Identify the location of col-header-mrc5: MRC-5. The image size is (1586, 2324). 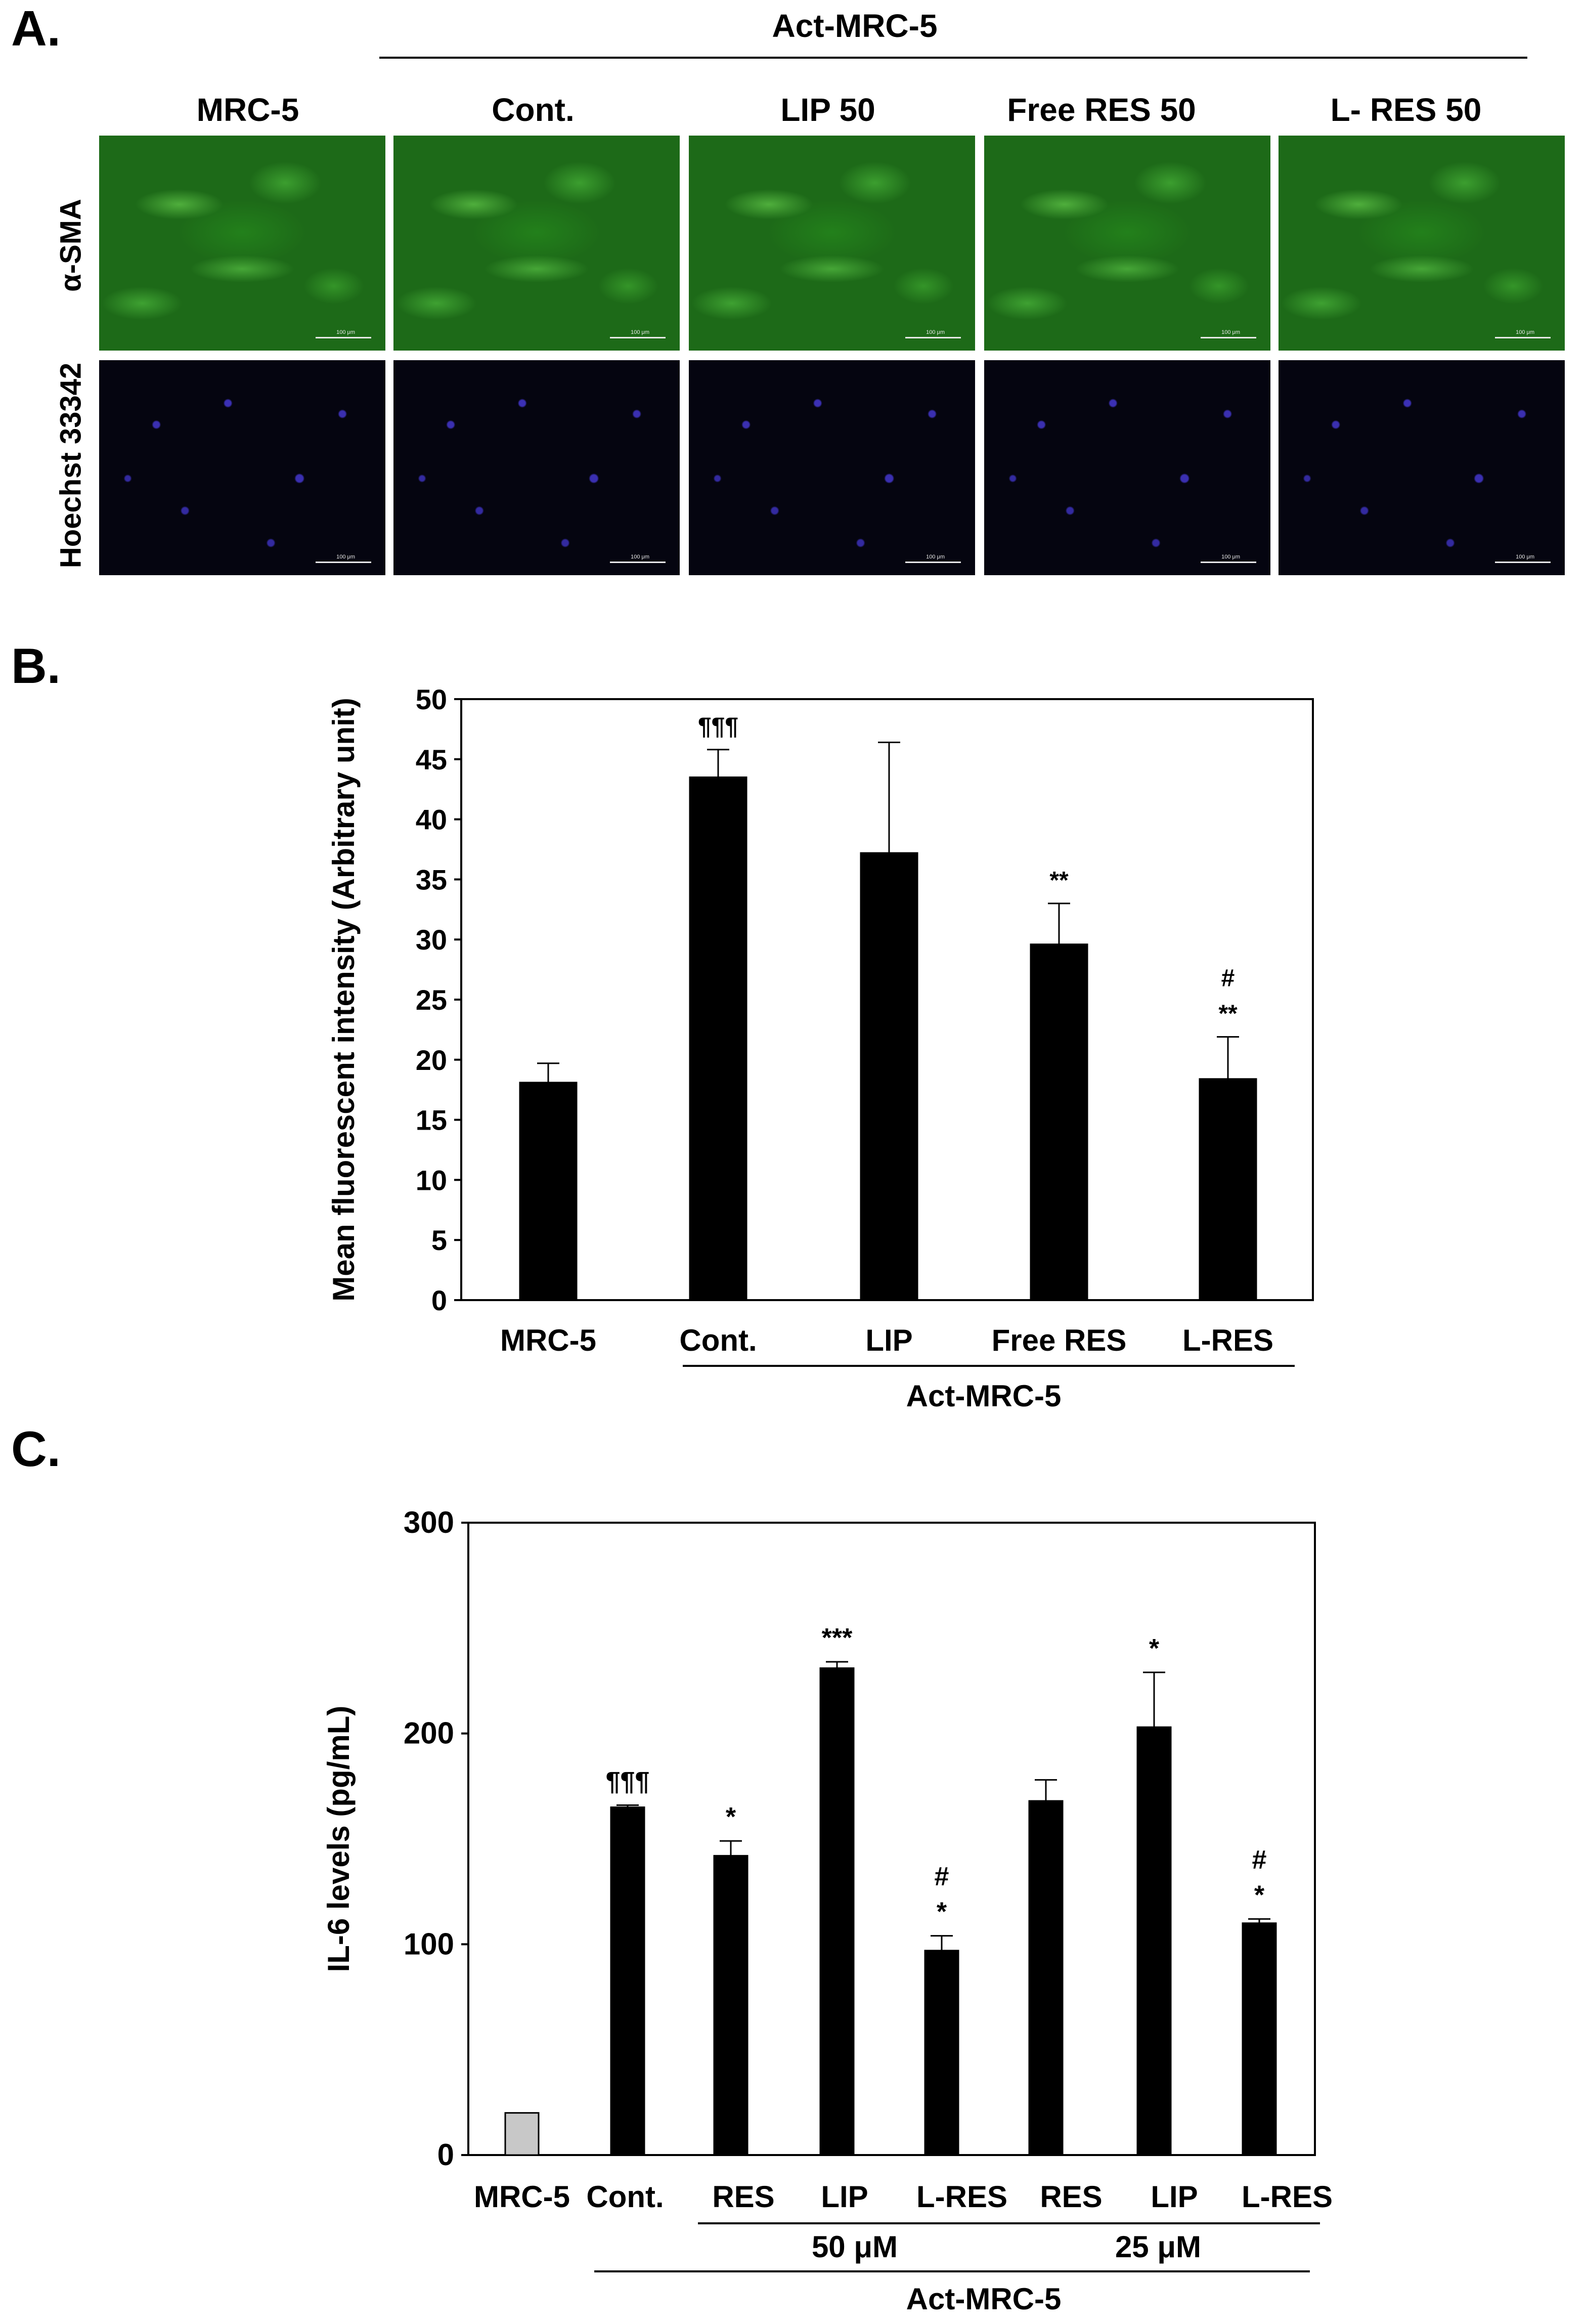
(248, 110).